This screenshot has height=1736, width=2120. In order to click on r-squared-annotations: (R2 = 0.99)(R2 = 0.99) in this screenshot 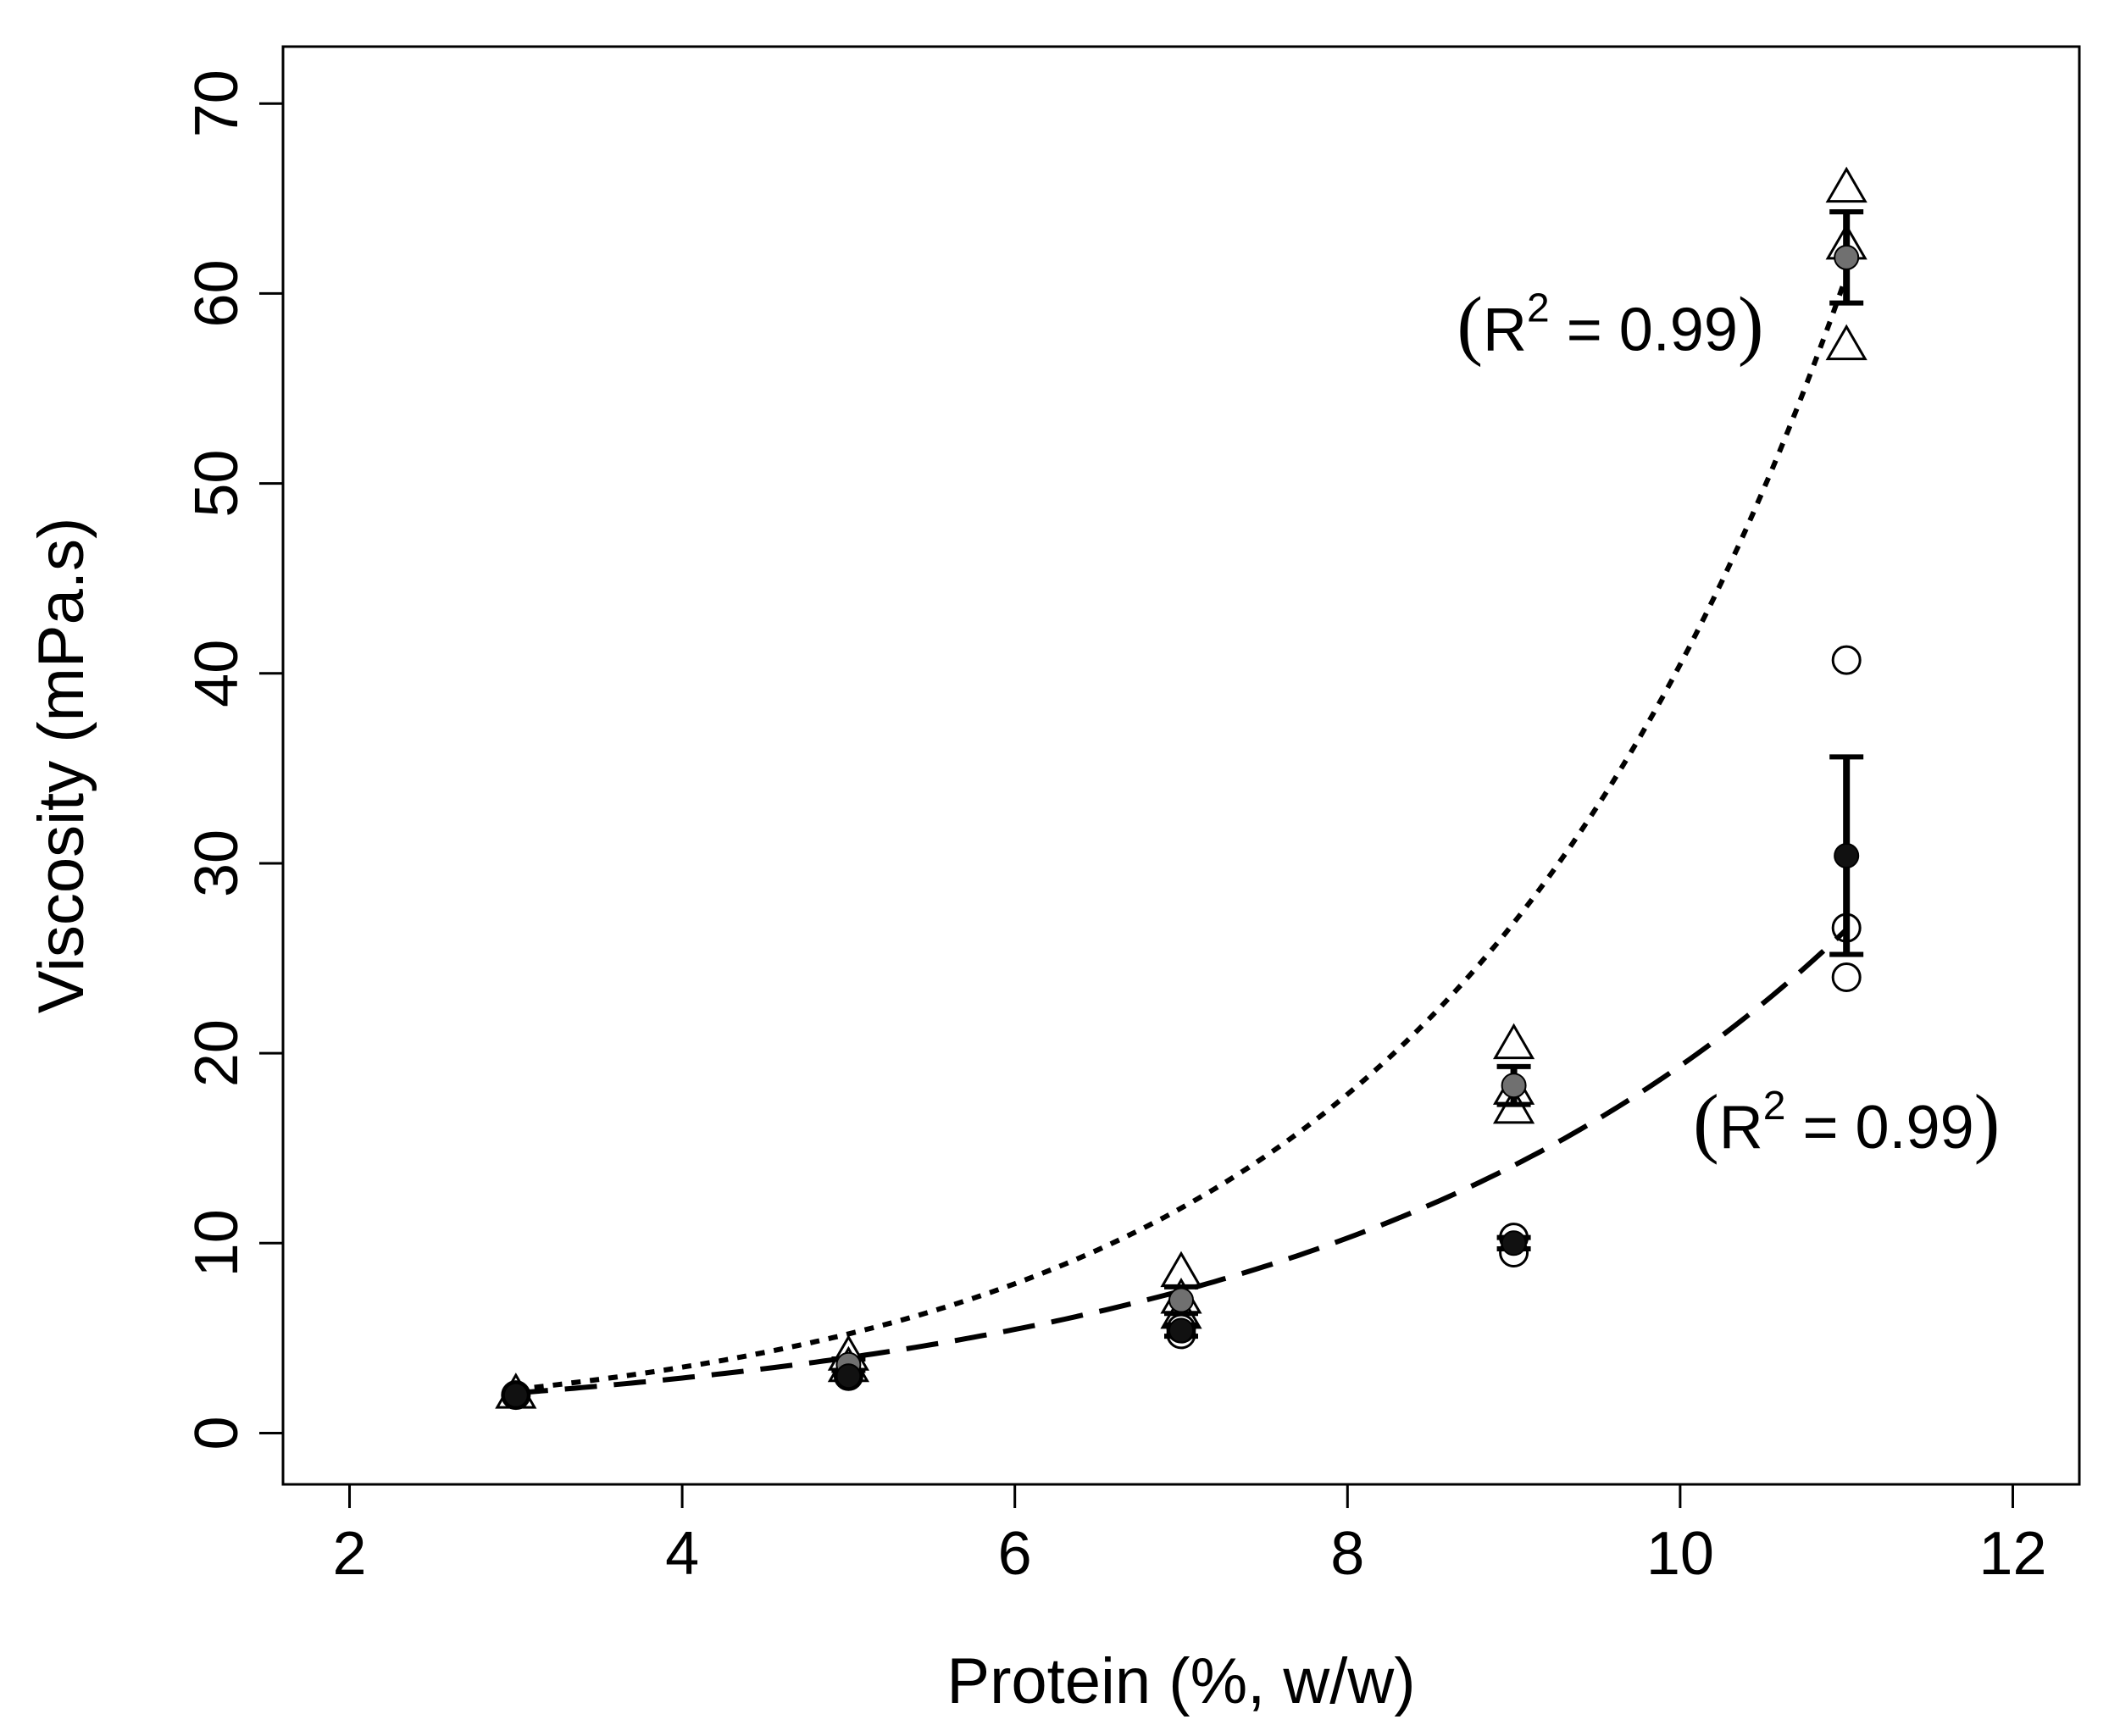, I will do `click(1728, 723)`.